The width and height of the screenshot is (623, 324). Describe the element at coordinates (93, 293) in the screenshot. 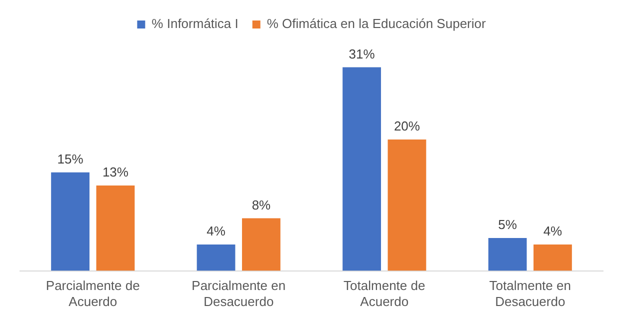

I see `x-tick-label: Parcialmente de Acuerdo` at that location.